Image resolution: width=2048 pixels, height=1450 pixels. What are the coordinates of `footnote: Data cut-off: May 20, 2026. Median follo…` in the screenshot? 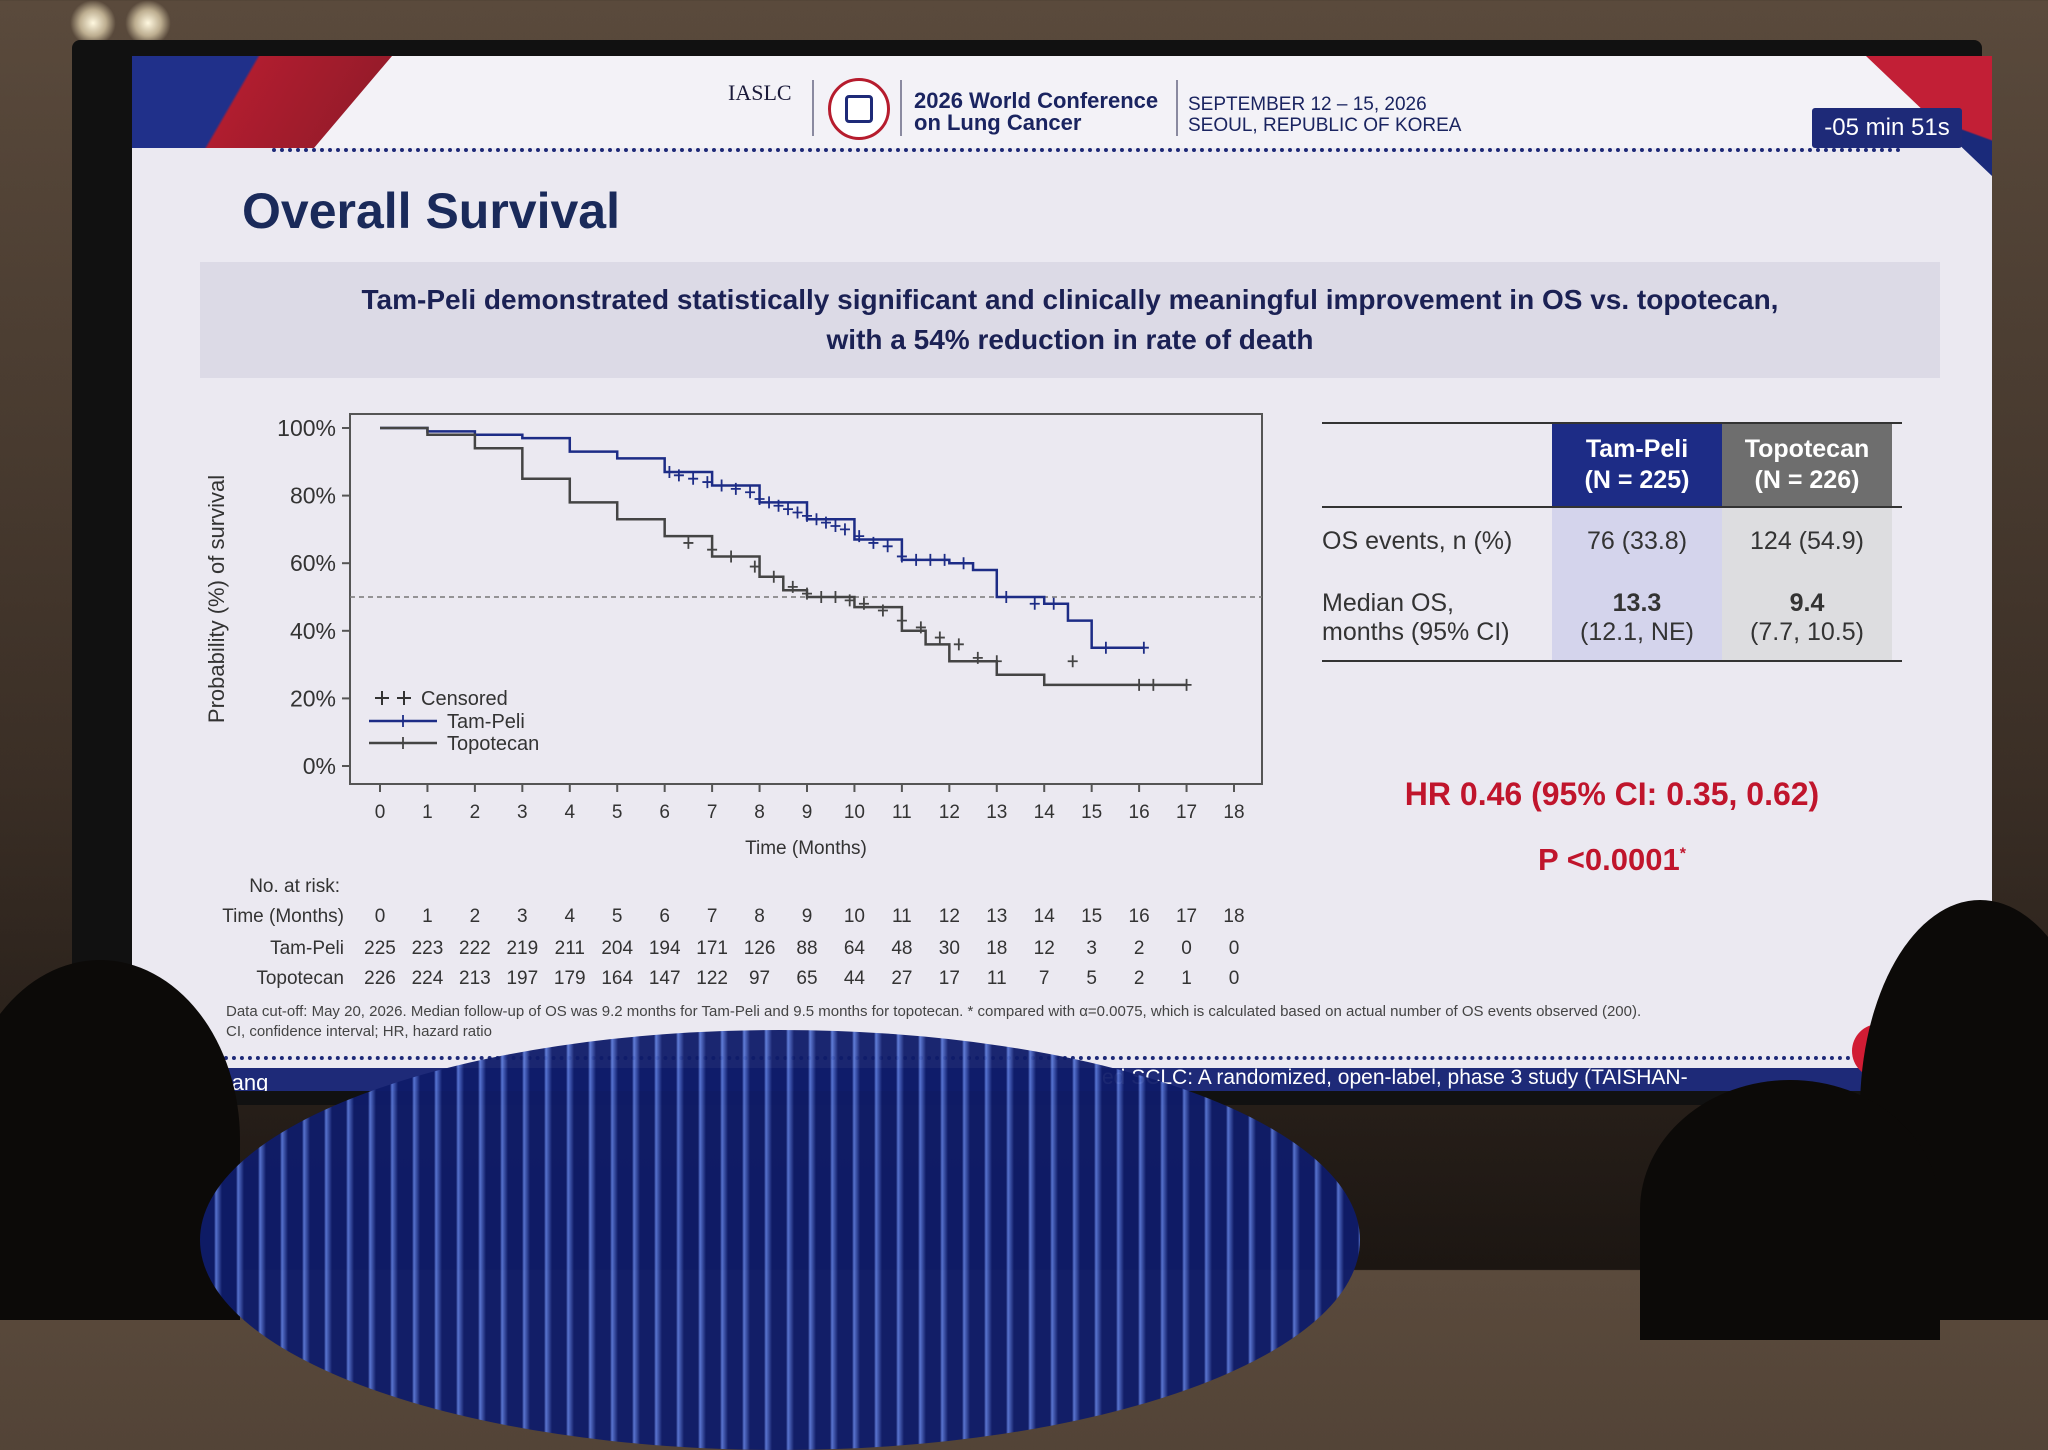 It's located at (933, 1022).